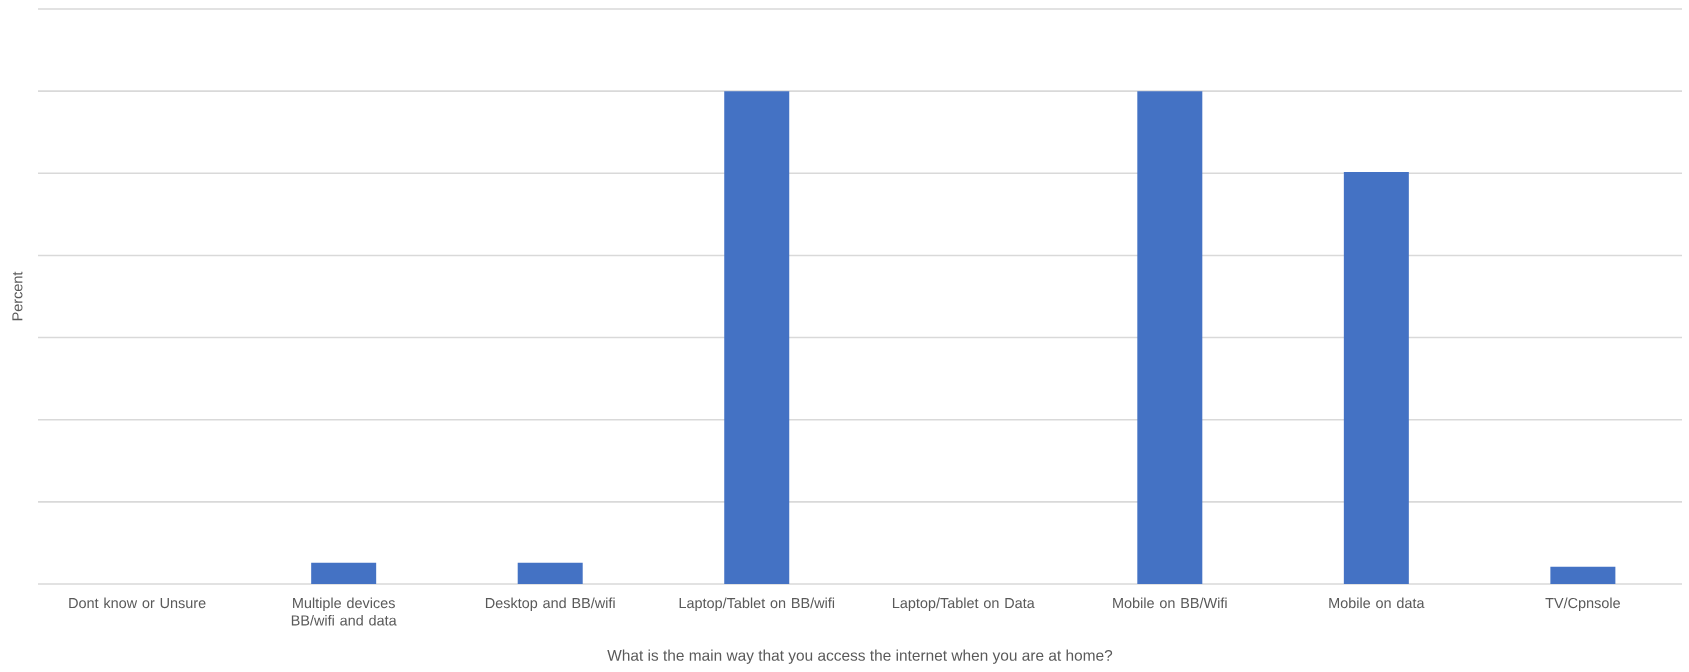 This screenshot has width=1689, height=672. What do you see at coordinates (17, 296) in the screenshot?
I see `y-axis-title: Percent` at bounding box center [17, 296].